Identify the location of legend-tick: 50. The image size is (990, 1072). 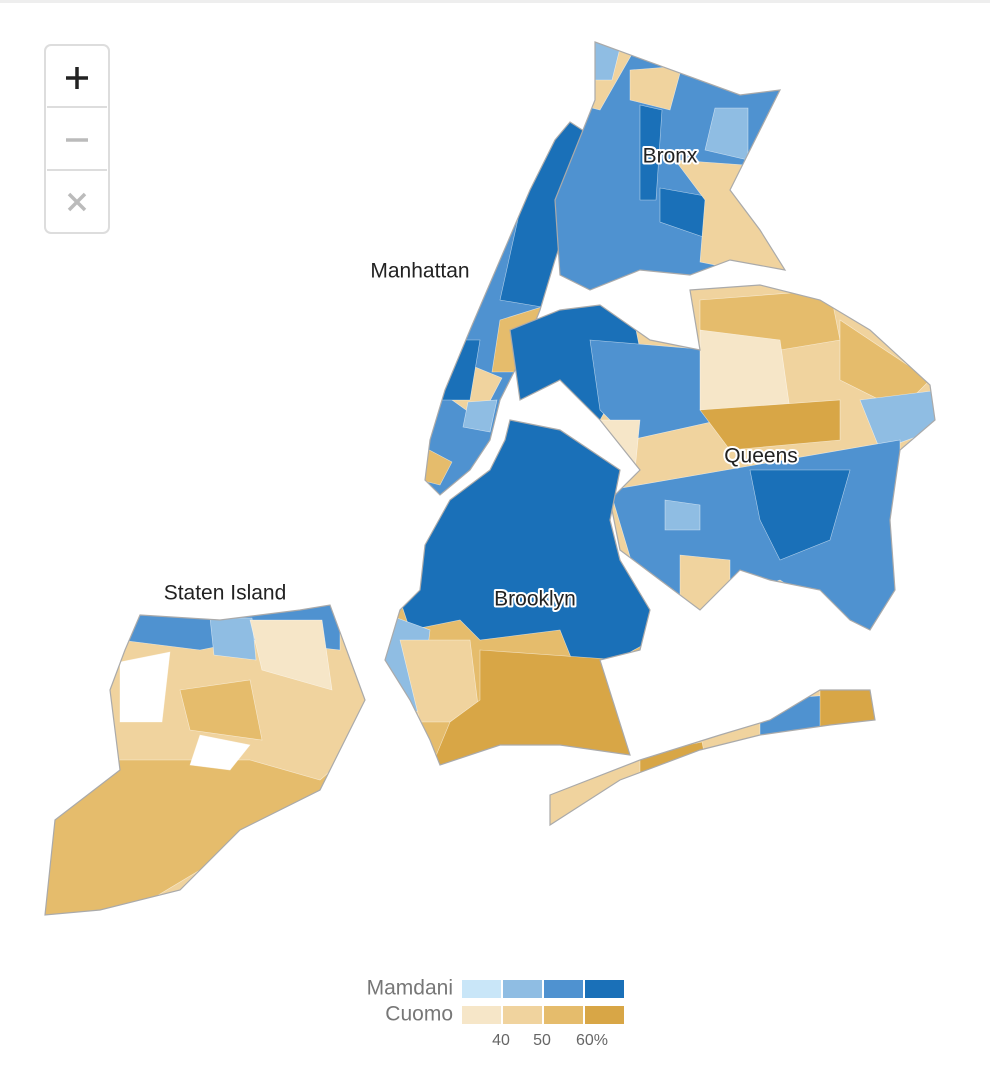
(542, 1040).